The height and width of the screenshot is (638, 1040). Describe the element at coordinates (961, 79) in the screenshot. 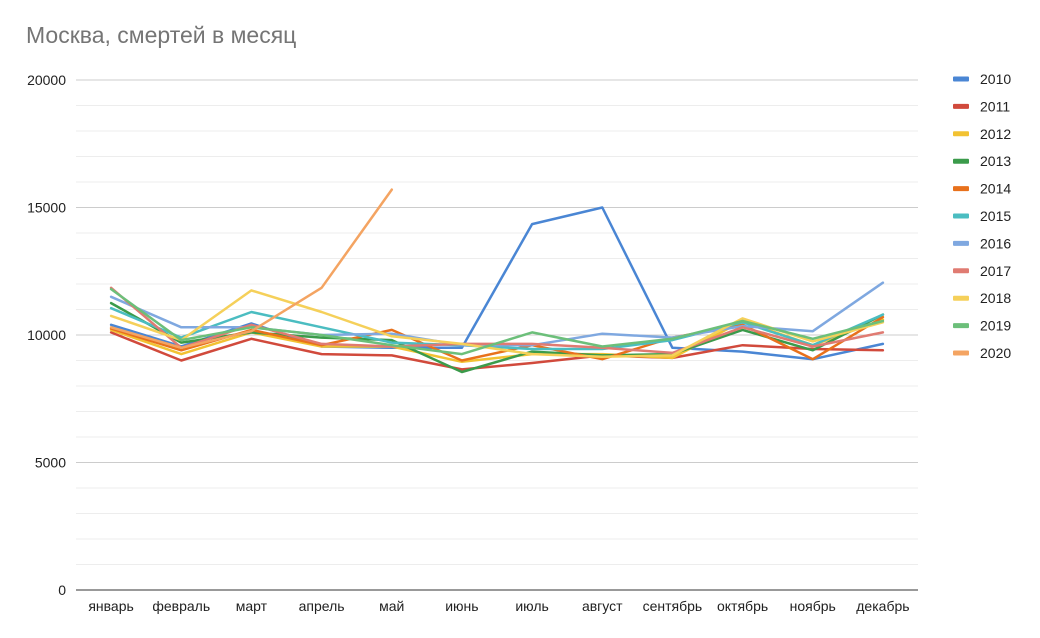

I see `legend-swatch-2010` at that location.